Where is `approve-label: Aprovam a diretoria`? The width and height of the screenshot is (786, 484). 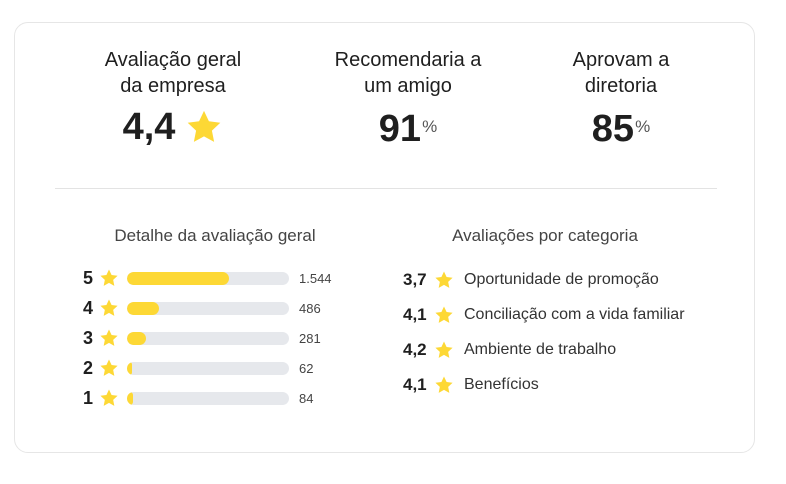 approve-label: Aprovam a diretoria is located at coordinates (621, 73).